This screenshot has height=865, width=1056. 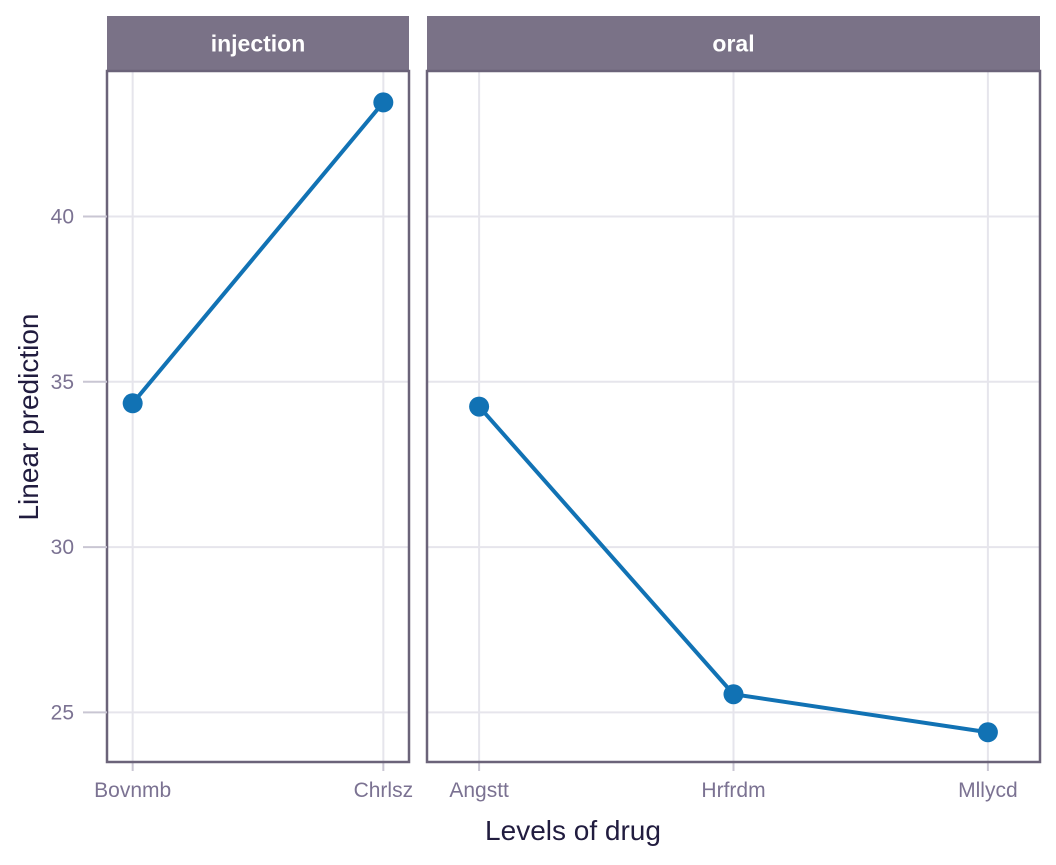 What do you see at coordinates (62, 216) in the screenshot?
I see `y-tick-label: 40` at bounding box center [62, 216].